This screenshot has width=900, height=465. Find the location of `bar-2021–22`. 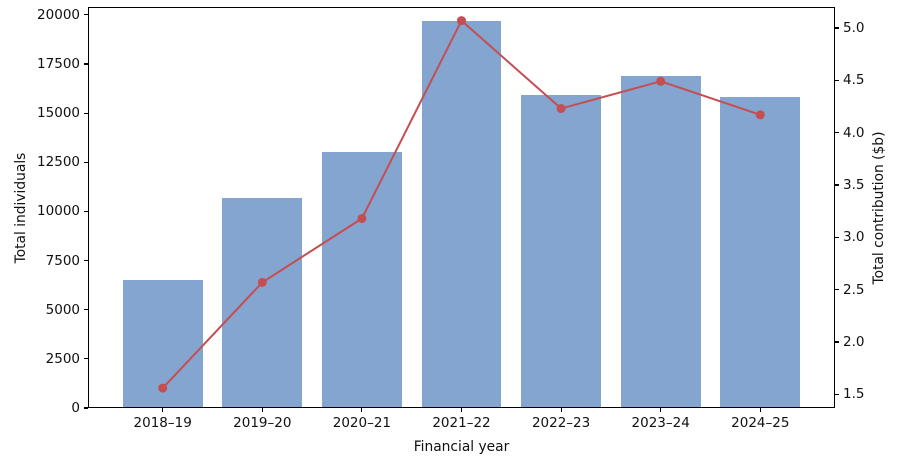

bar-2021–22 is located at coordinates (461, 213).